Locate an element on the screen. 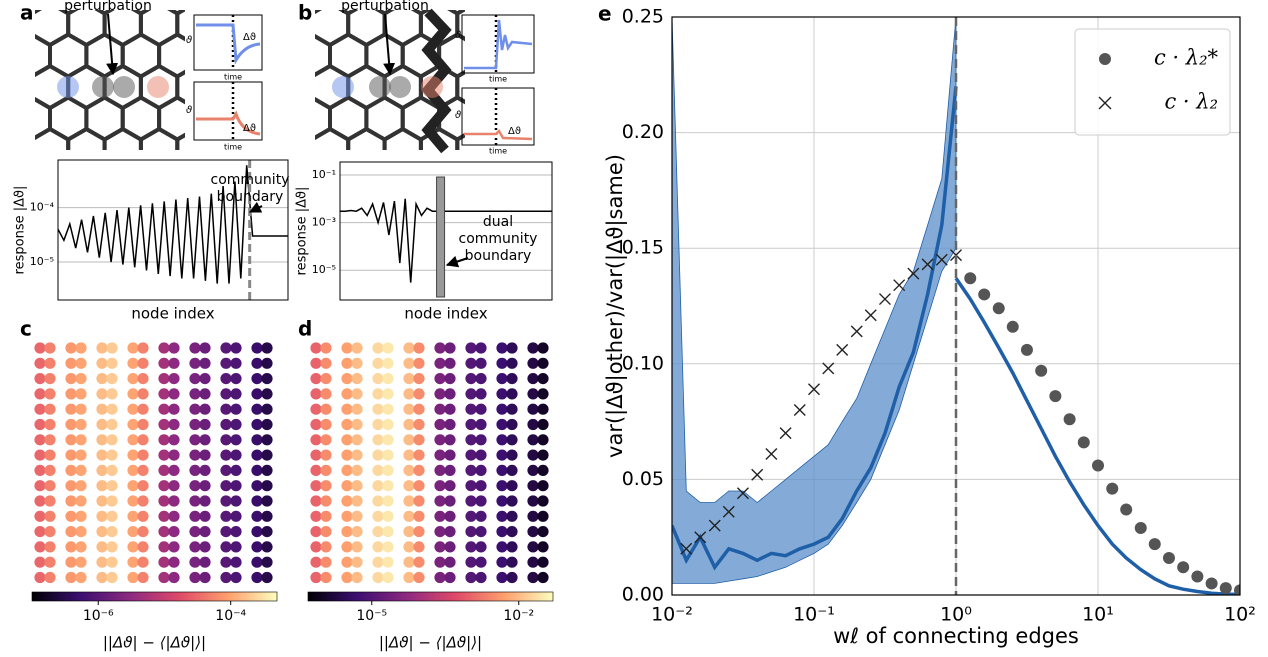 This screenshot has width=1268, height=657. arrow is located at coordinates (389, 44).